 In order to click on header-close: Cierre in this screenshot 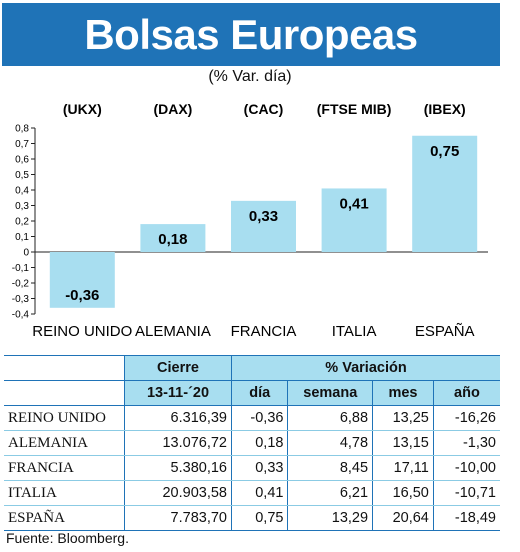, I will do `click(178, 368)`.